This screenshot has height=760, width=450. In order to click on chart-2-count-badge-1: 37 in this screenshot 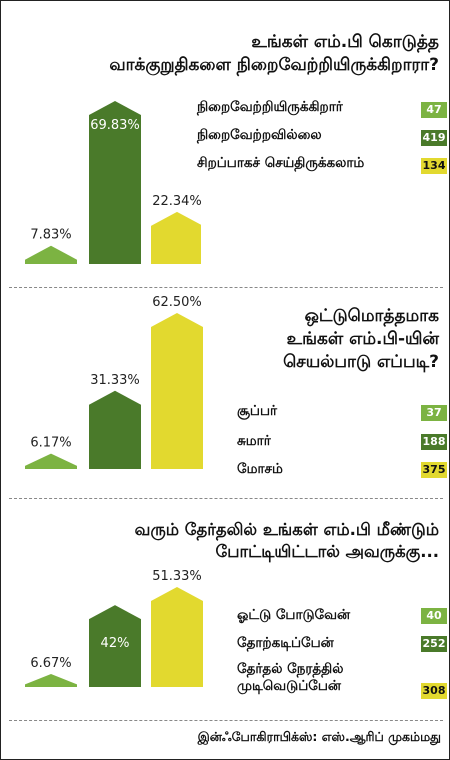, I will do `click(434, 413)`.